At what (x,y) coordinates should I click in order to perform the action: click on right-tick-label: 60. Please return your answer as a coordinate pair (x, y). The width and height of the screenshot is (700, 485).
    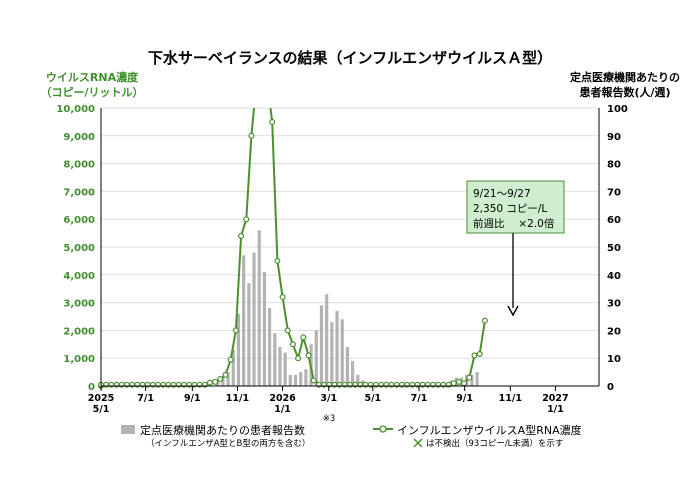
    Looking at the image, I should click on (614, 220).